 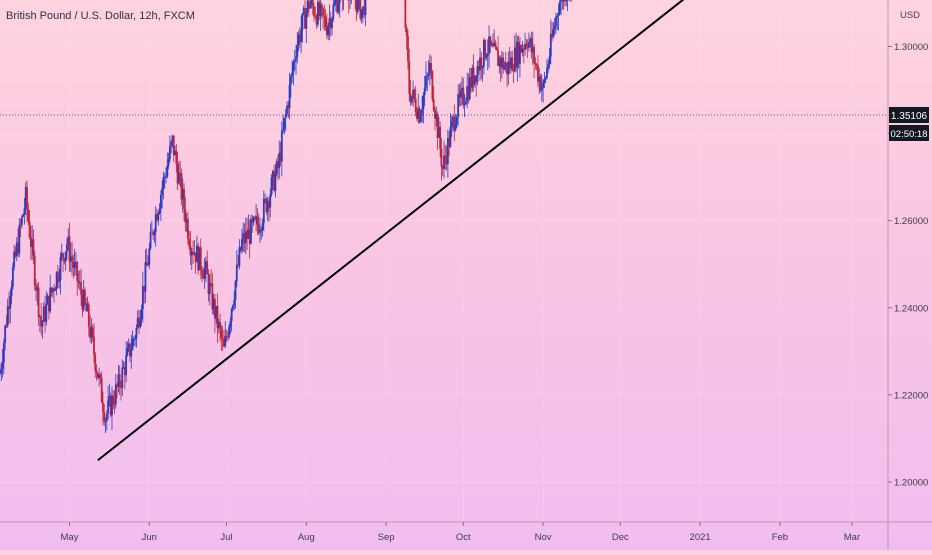 I want to click on last-price-label: 1.35106, so click(x=909, y=116).